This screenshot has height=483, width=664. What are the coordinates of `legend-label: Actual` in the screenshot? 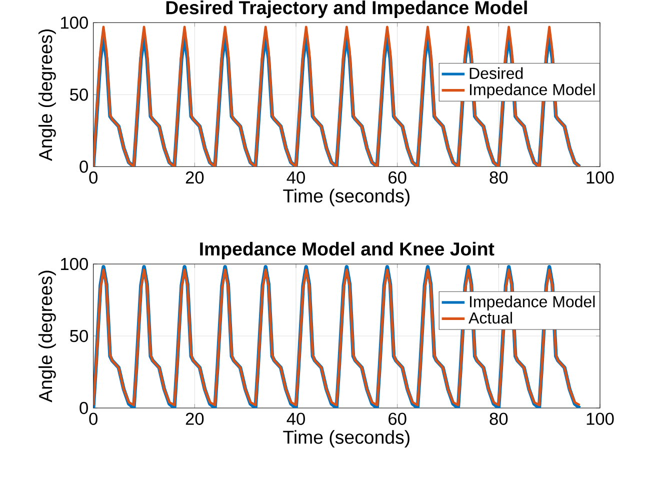 It's located at (490, 318).